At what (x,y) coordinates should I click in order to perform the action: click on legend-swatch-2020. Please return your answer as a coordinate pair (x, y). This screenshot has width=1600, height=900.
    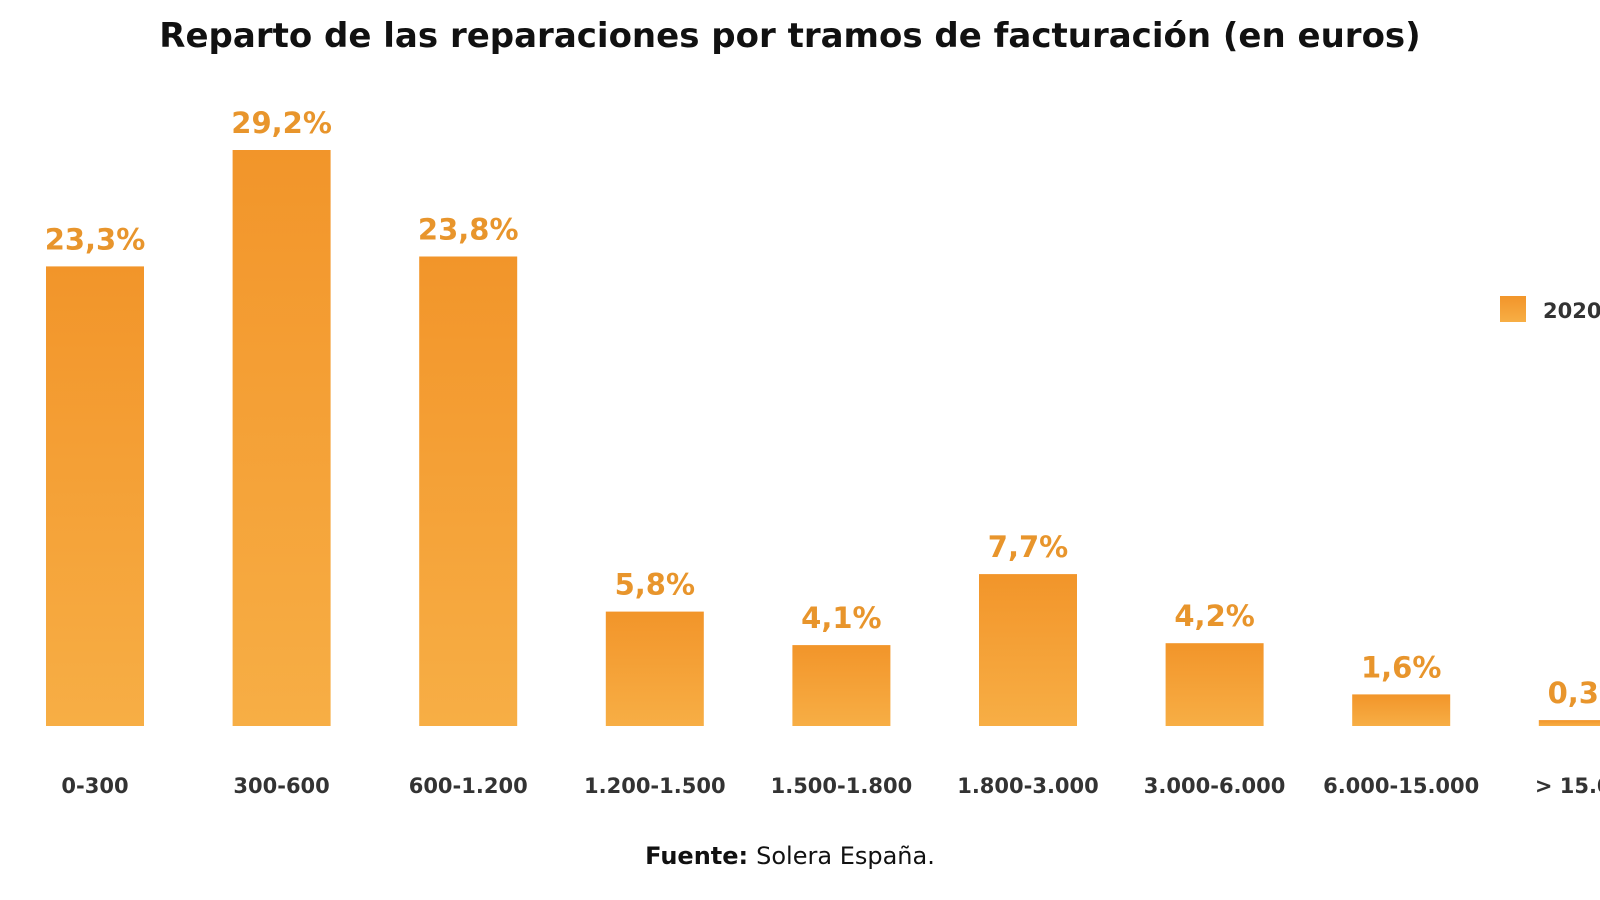
    Looking at the image, I should click on (1513, 309).